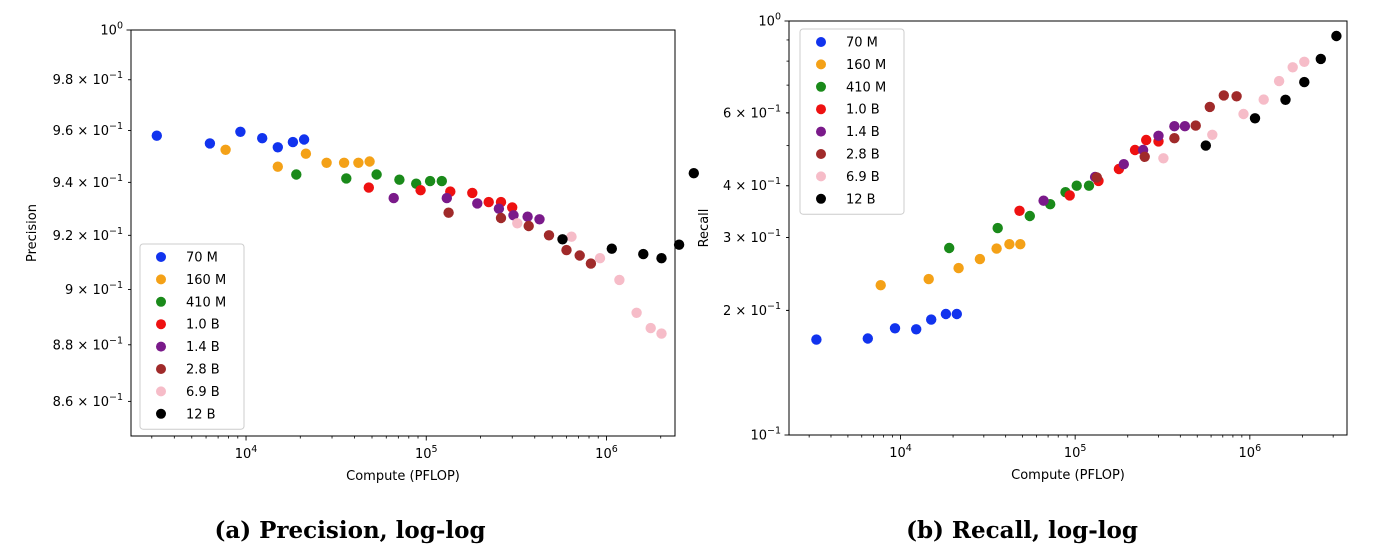 This screenshot has height=554, width=1378. Describe the element at coordinates (203, 370) in the screenshot. I see `legend-label: 2.8 B` at that location.